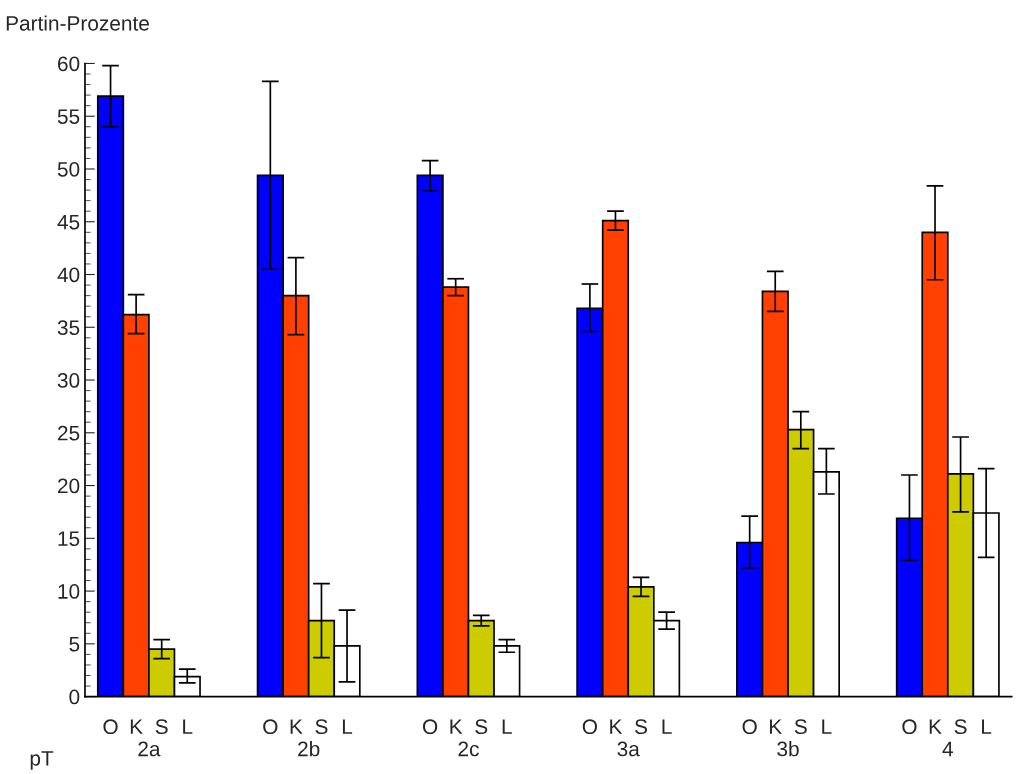 Image resolution: width=1024 pixels, height=774 pixels. What do you see at coordinates (69, 64) in the screenshot?
I see `y-tick-label: 60` at bounding box center [69, 64].